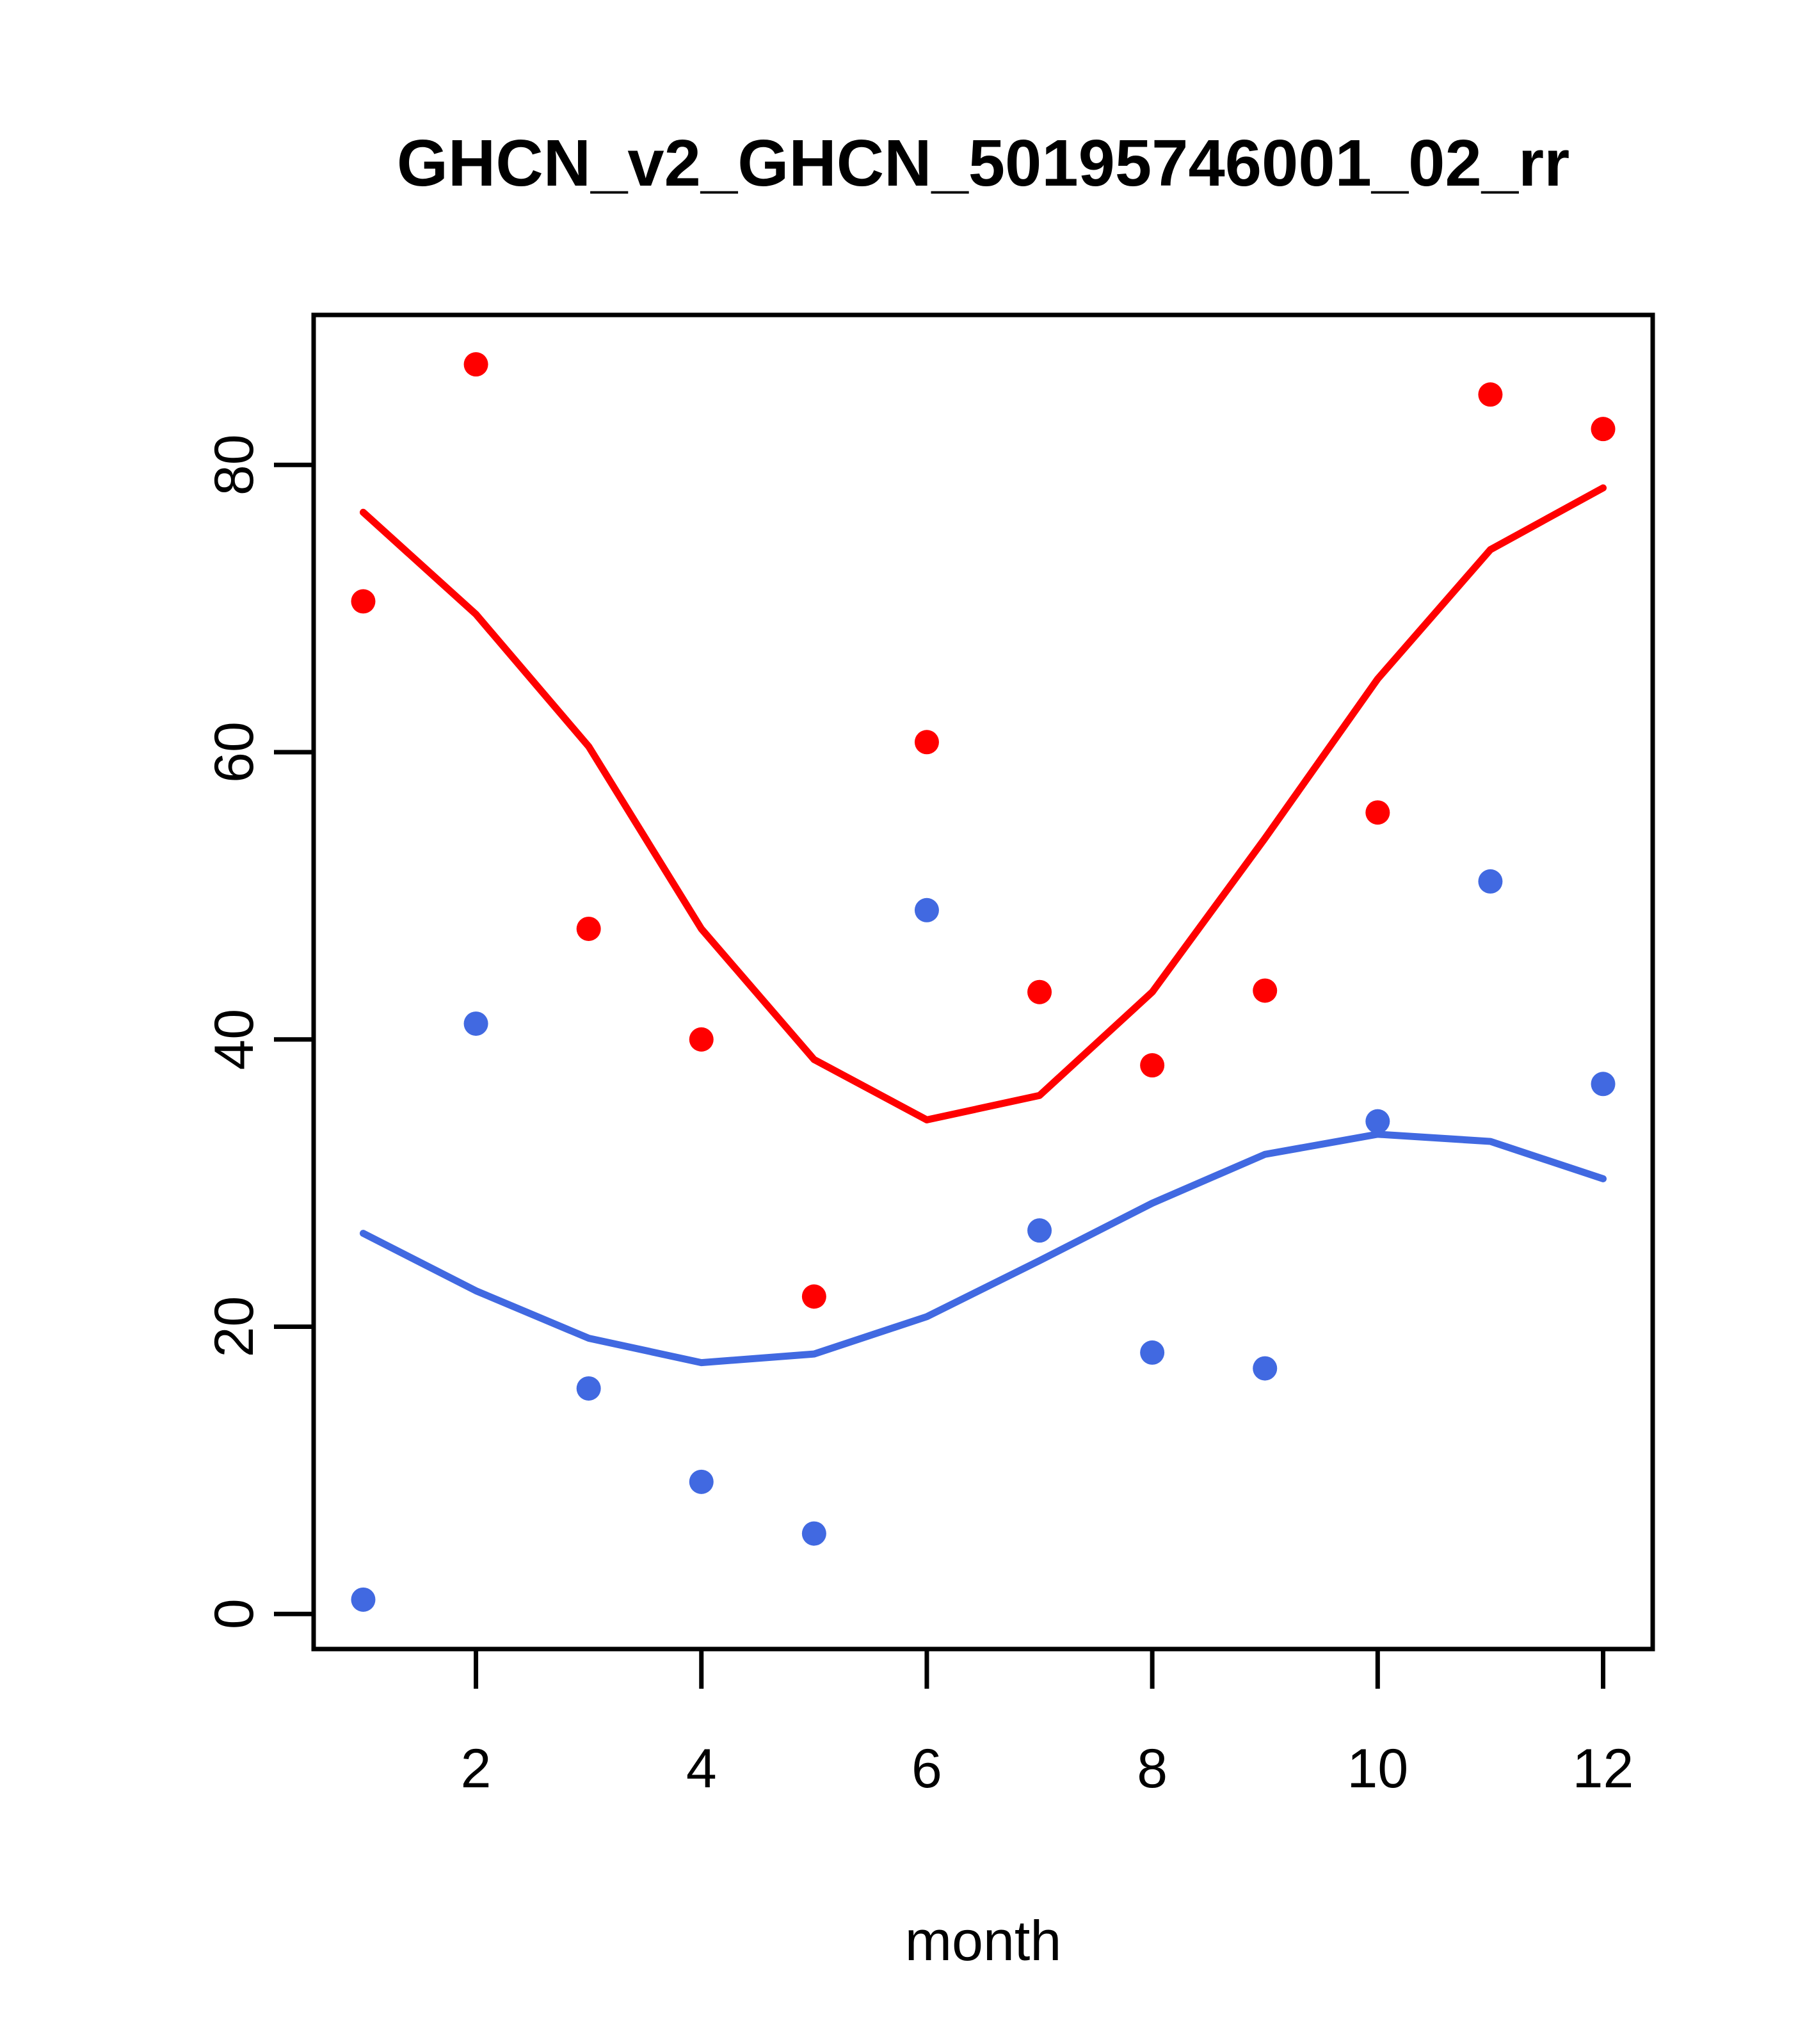  I want to click on x-tick-labels: 2 4 6 8 10 12, so click(1047, 1768).